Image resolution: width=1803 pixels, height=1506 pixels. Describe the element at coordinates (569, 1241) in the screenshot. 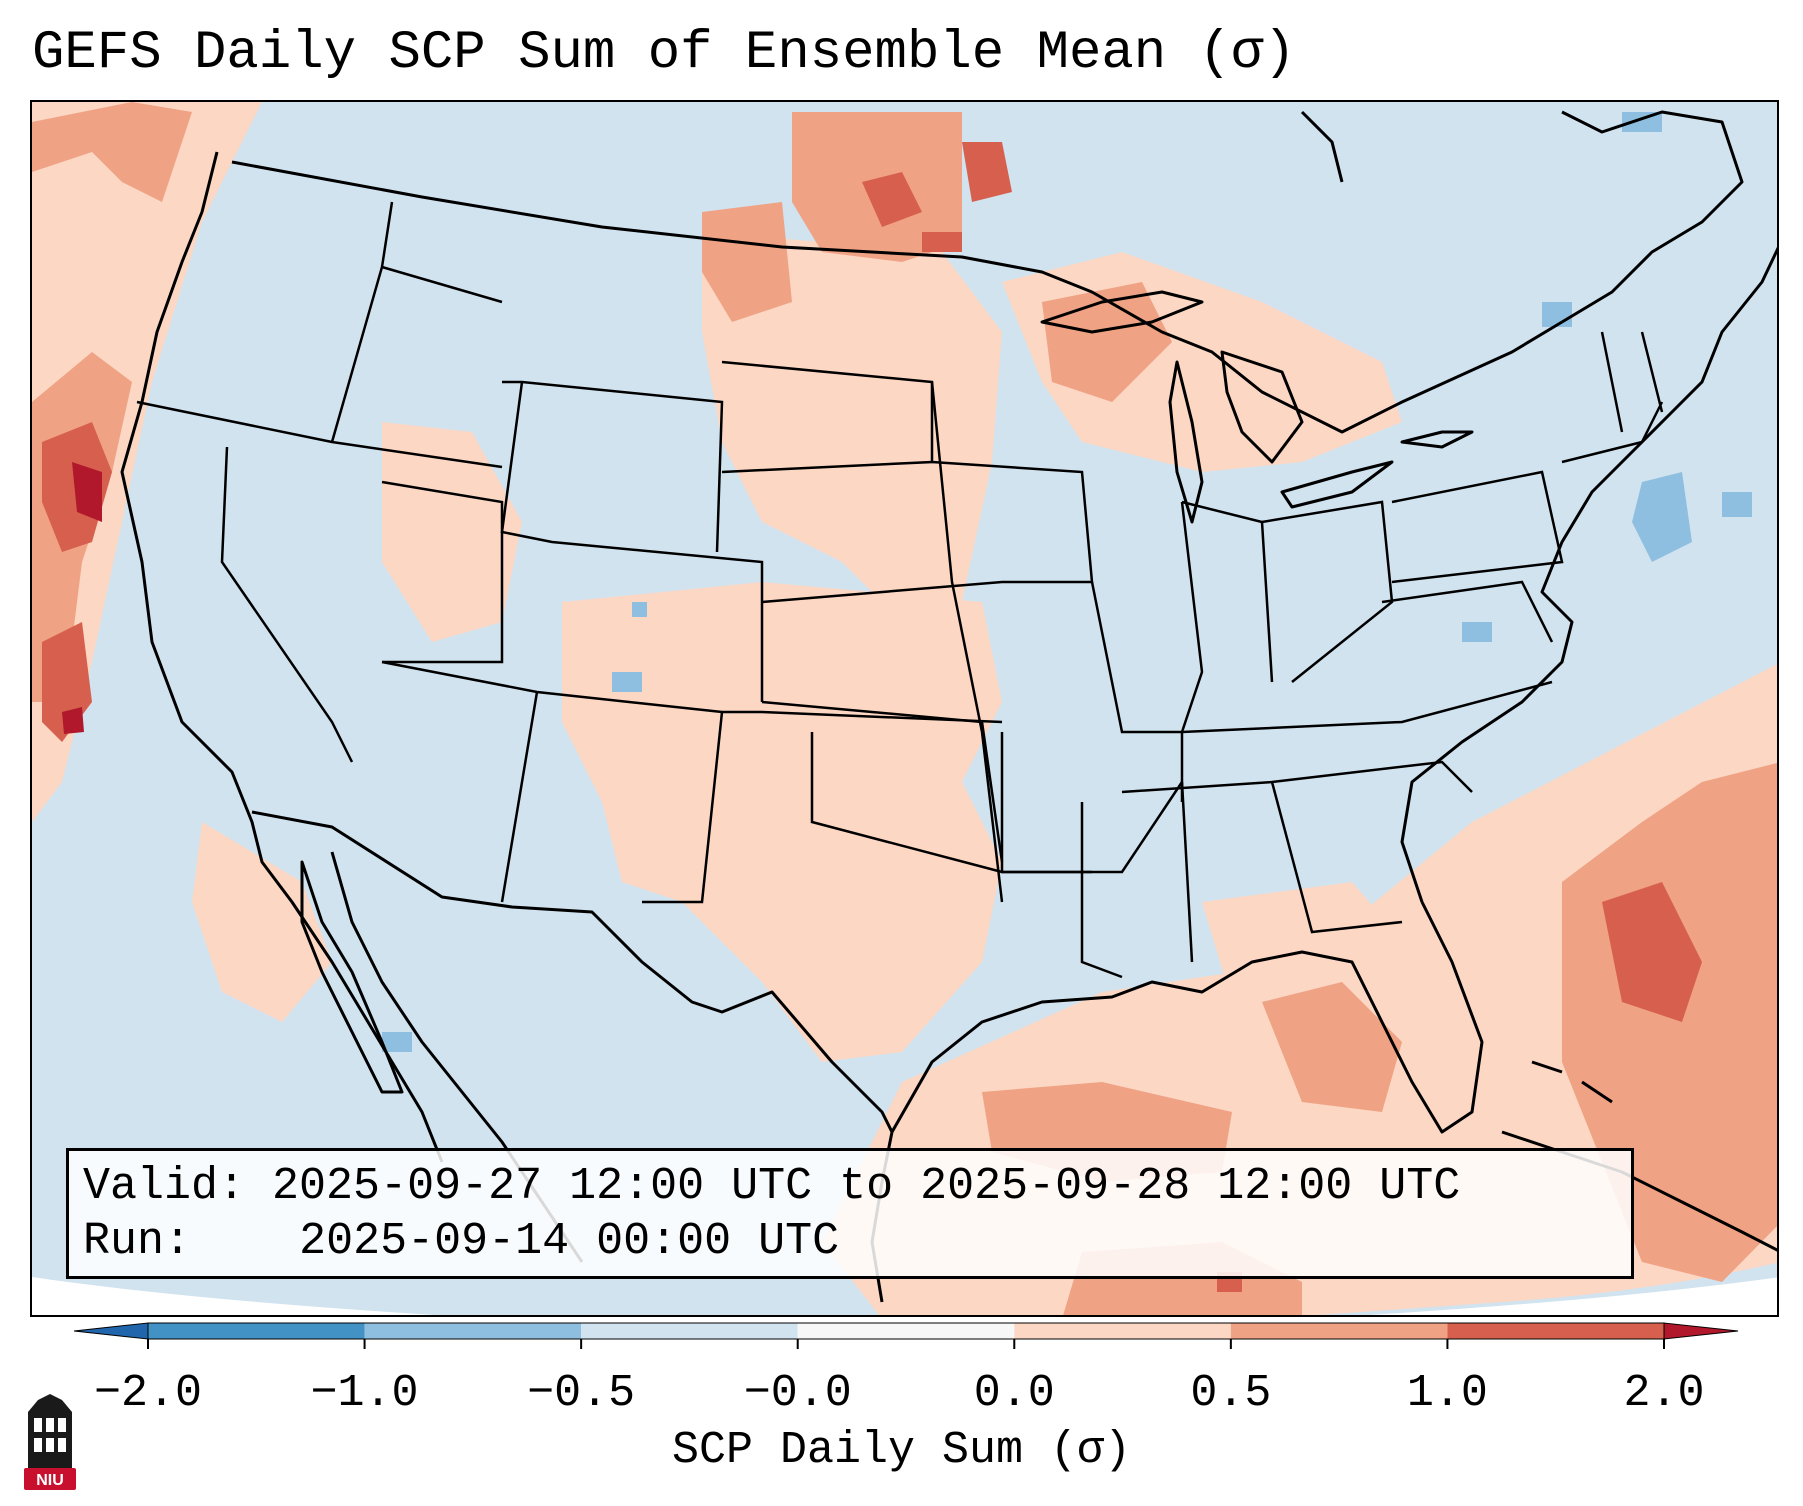

I see `run-value: 2025-09-14 00:00 UTC` at that location.